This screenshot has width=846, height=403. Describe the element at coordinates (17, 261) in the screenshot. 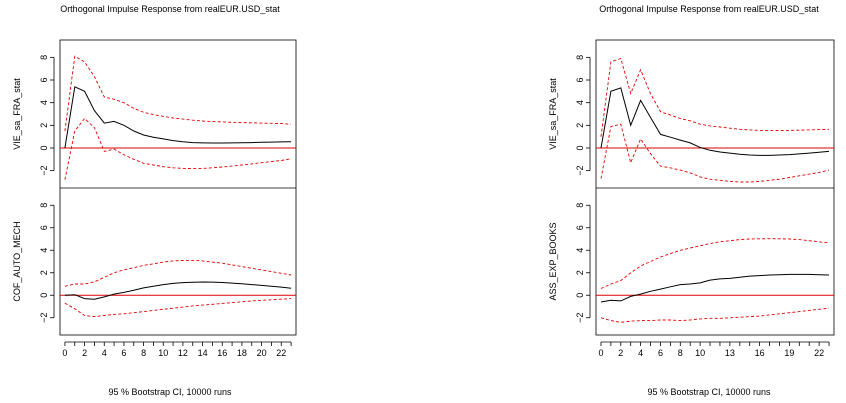

I see `y-axis-label: COF_AUTO_MECH` at that location.